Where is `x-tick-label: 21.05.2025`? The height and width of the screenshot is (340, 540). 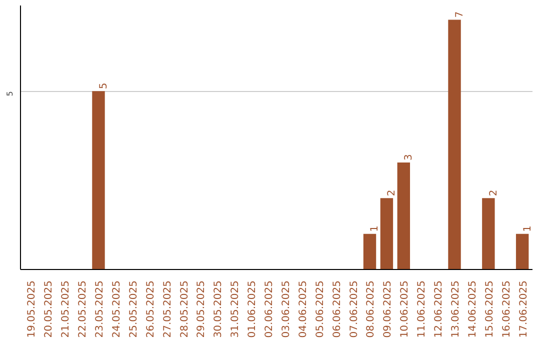 x-tick-label: 21.05.2025 is located at coordinates (66, 309).